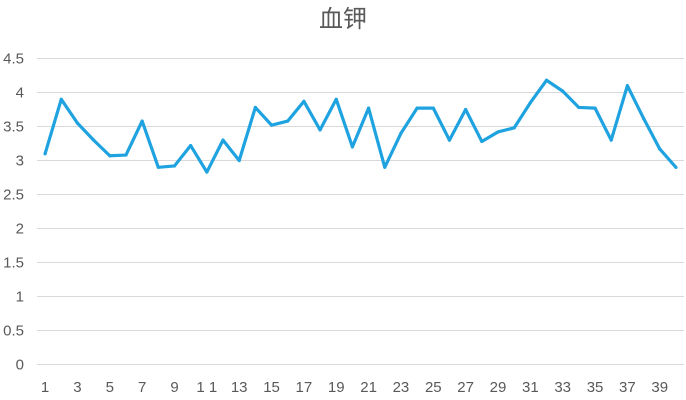 This screenshot has height=400, width=686. What do you see at coordinates (206, 387) in the screenshot?
I see `x-tick-label: 1 1` at bounding box center [206, 387].